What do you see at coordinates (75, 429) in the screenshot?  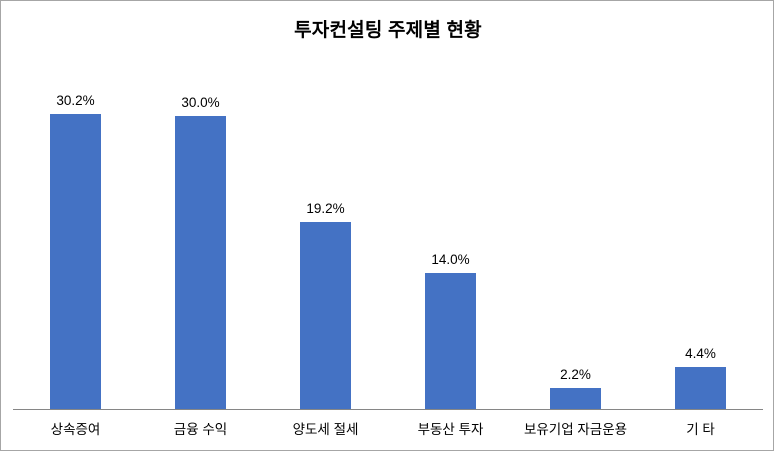 I see `category-label: 상속증여` at bounding box center [75, 429].